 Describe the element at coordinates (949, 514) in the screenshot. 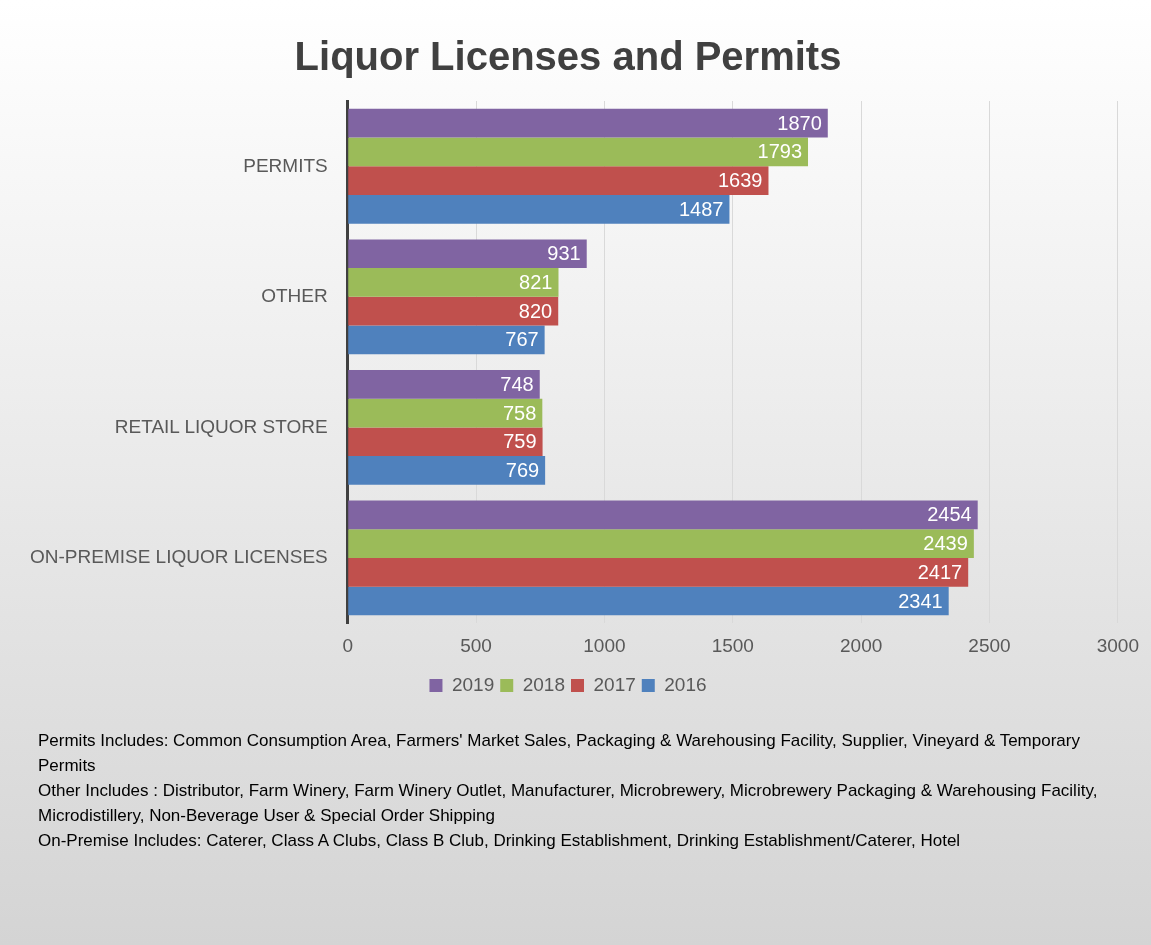

I see `data-label: 2454` at that location.